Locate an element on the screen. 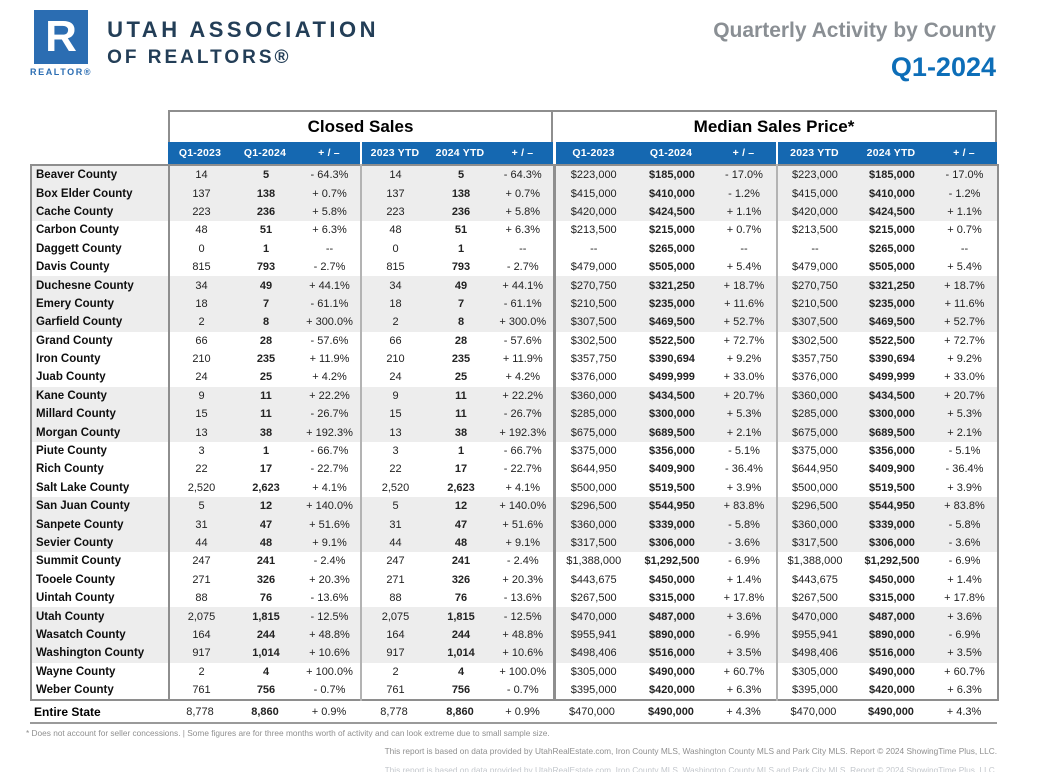 The width and height of the screenshot is (1038, 772). value-cell: $470,000 is located at coordinates (814, 616).